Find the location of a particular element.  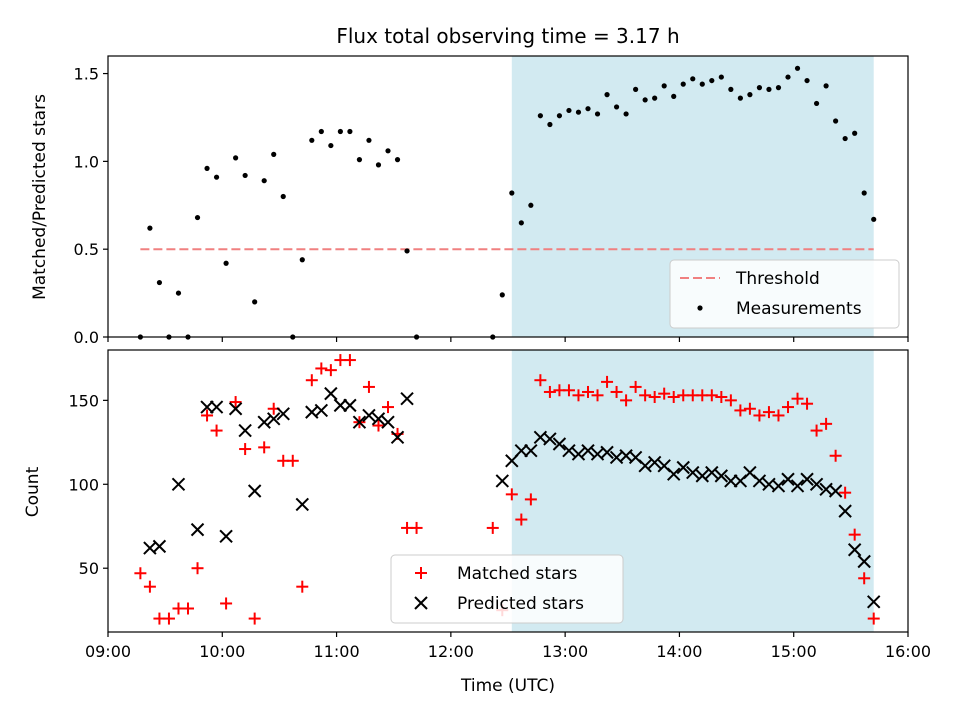

x-tick-label: 15:00 is located at coordinates (794, 651).